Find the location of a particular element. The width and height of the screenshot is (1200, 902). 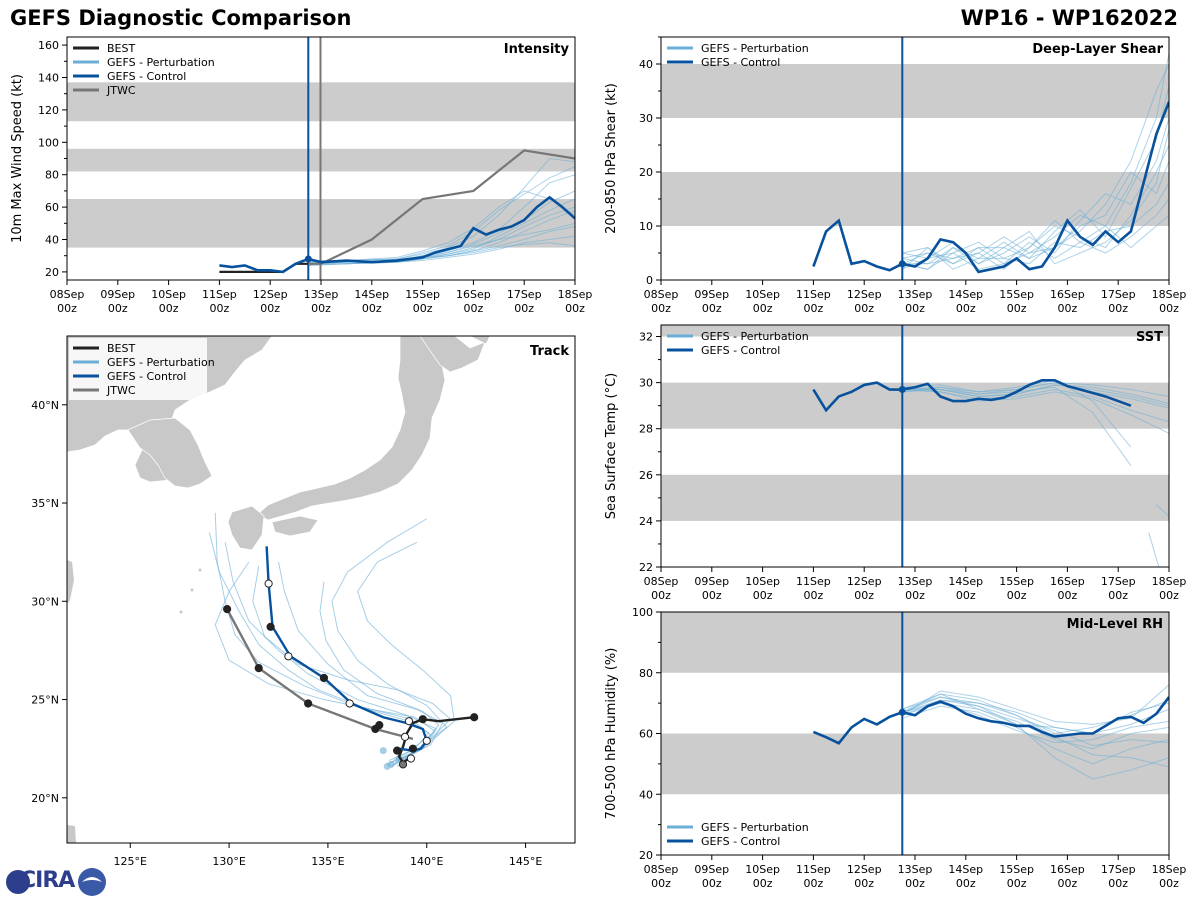

perturbation-start-marker is located at coordinates (391, 764).